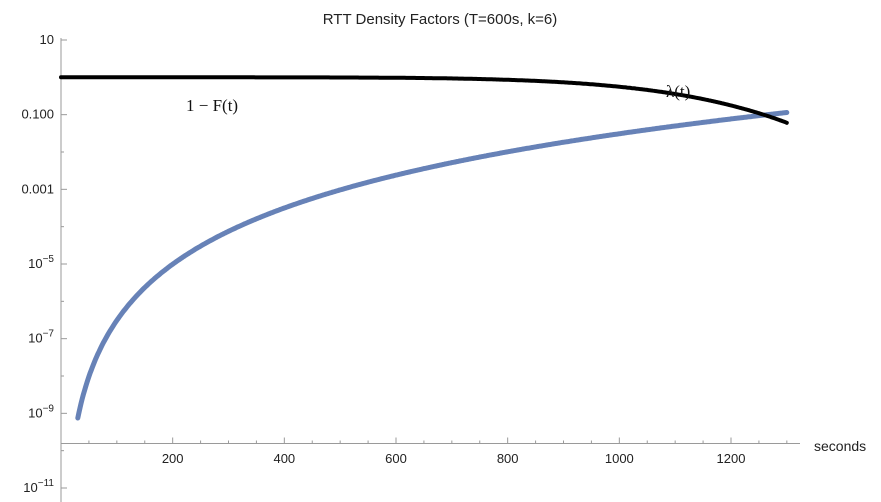 This screenshot has width=881, height=502. What do you see at coordinates (37, 188) in the screenshot?
I see `y-tick-label: 0.001` at bounding box center [37, 188].